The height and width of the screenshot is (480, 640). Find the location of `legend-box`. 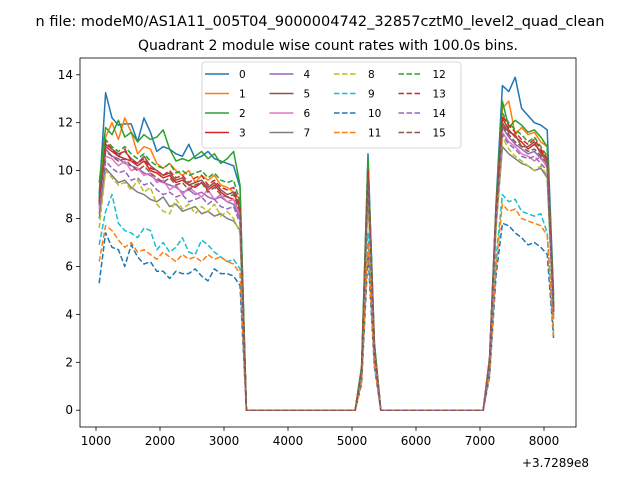

legend-box is located at coordinates (331, 105).